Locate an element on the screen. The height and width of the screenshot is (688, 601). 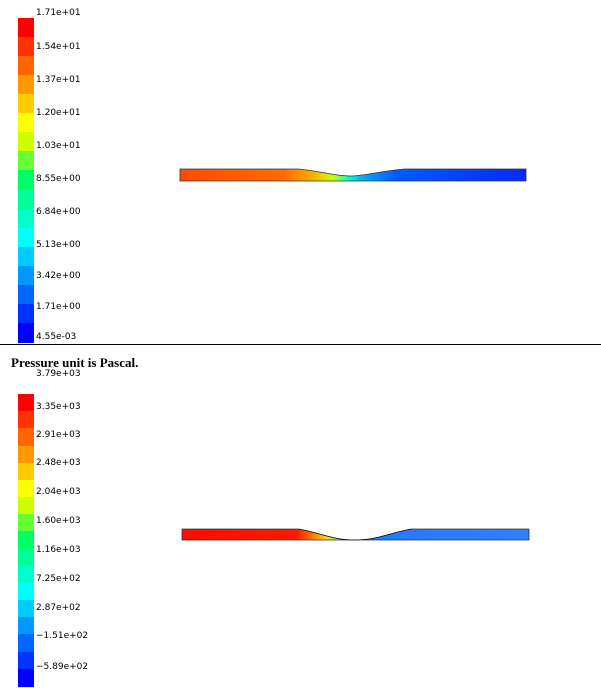
pressure-legend-label: 1.16e+03 is located at coordinates (58, 550).